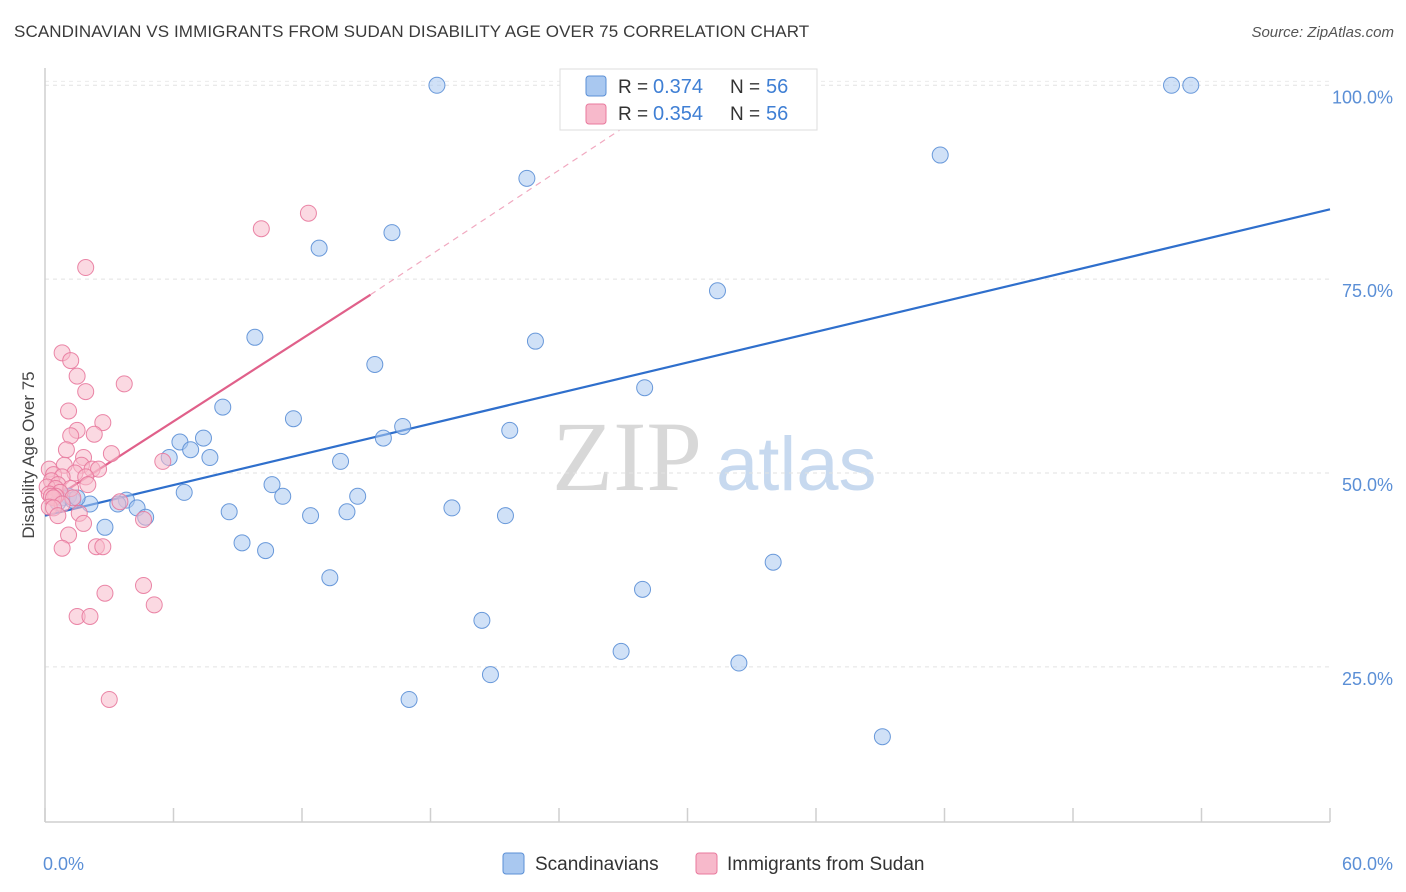 This screenshot has height=892, width=1406. What do you see at coordinates (633, 87) in the screenshot?
I see `stats-r-label-1: R =` at bounding box center [633, 87].